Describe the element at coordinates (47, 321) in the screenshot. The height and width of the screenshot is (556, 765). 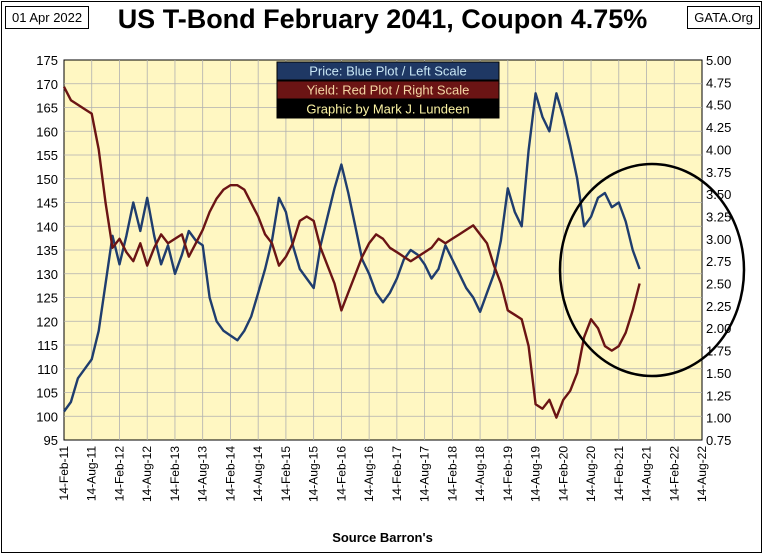
I see `y-left-tick-label: 120` at that location.